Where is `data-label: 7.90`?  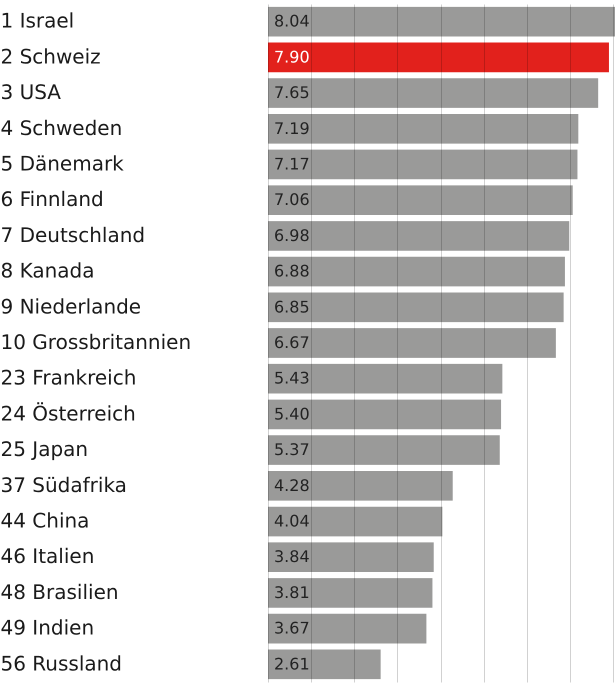 data-label: 7.90 is located at coordinates (292, 56).